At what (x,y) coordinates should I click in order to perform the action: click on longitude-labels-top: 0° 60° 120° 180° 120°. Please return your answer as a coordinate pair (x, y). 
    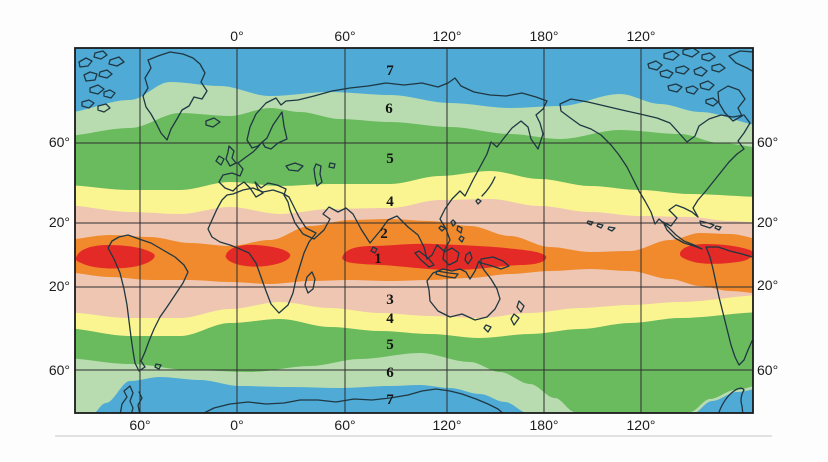
    Looking at the image, I should click on (442, 36).